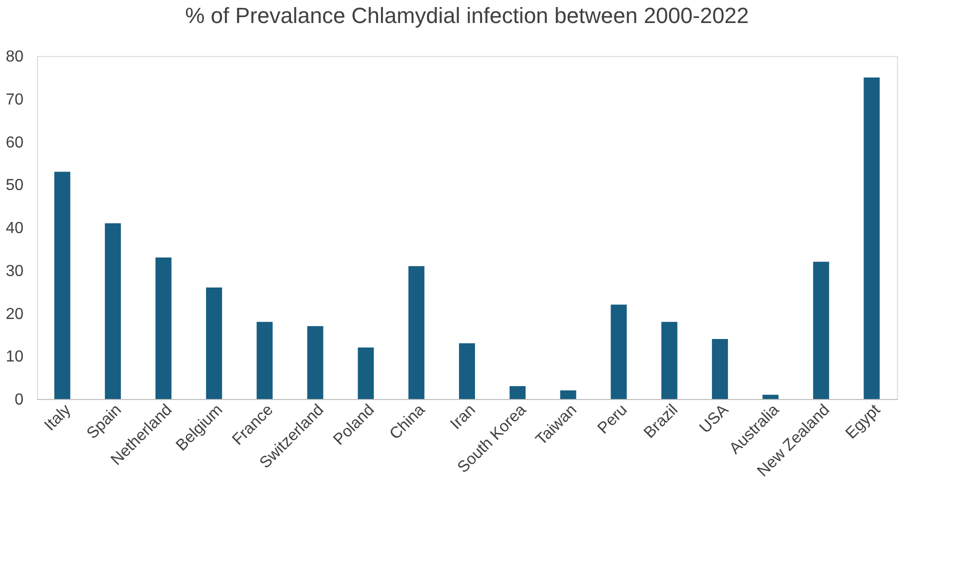  What do you see at coordinates (58, 418) in the screenshot?
I see `x-tick-label: Italy` at bounding box center [58, 418].